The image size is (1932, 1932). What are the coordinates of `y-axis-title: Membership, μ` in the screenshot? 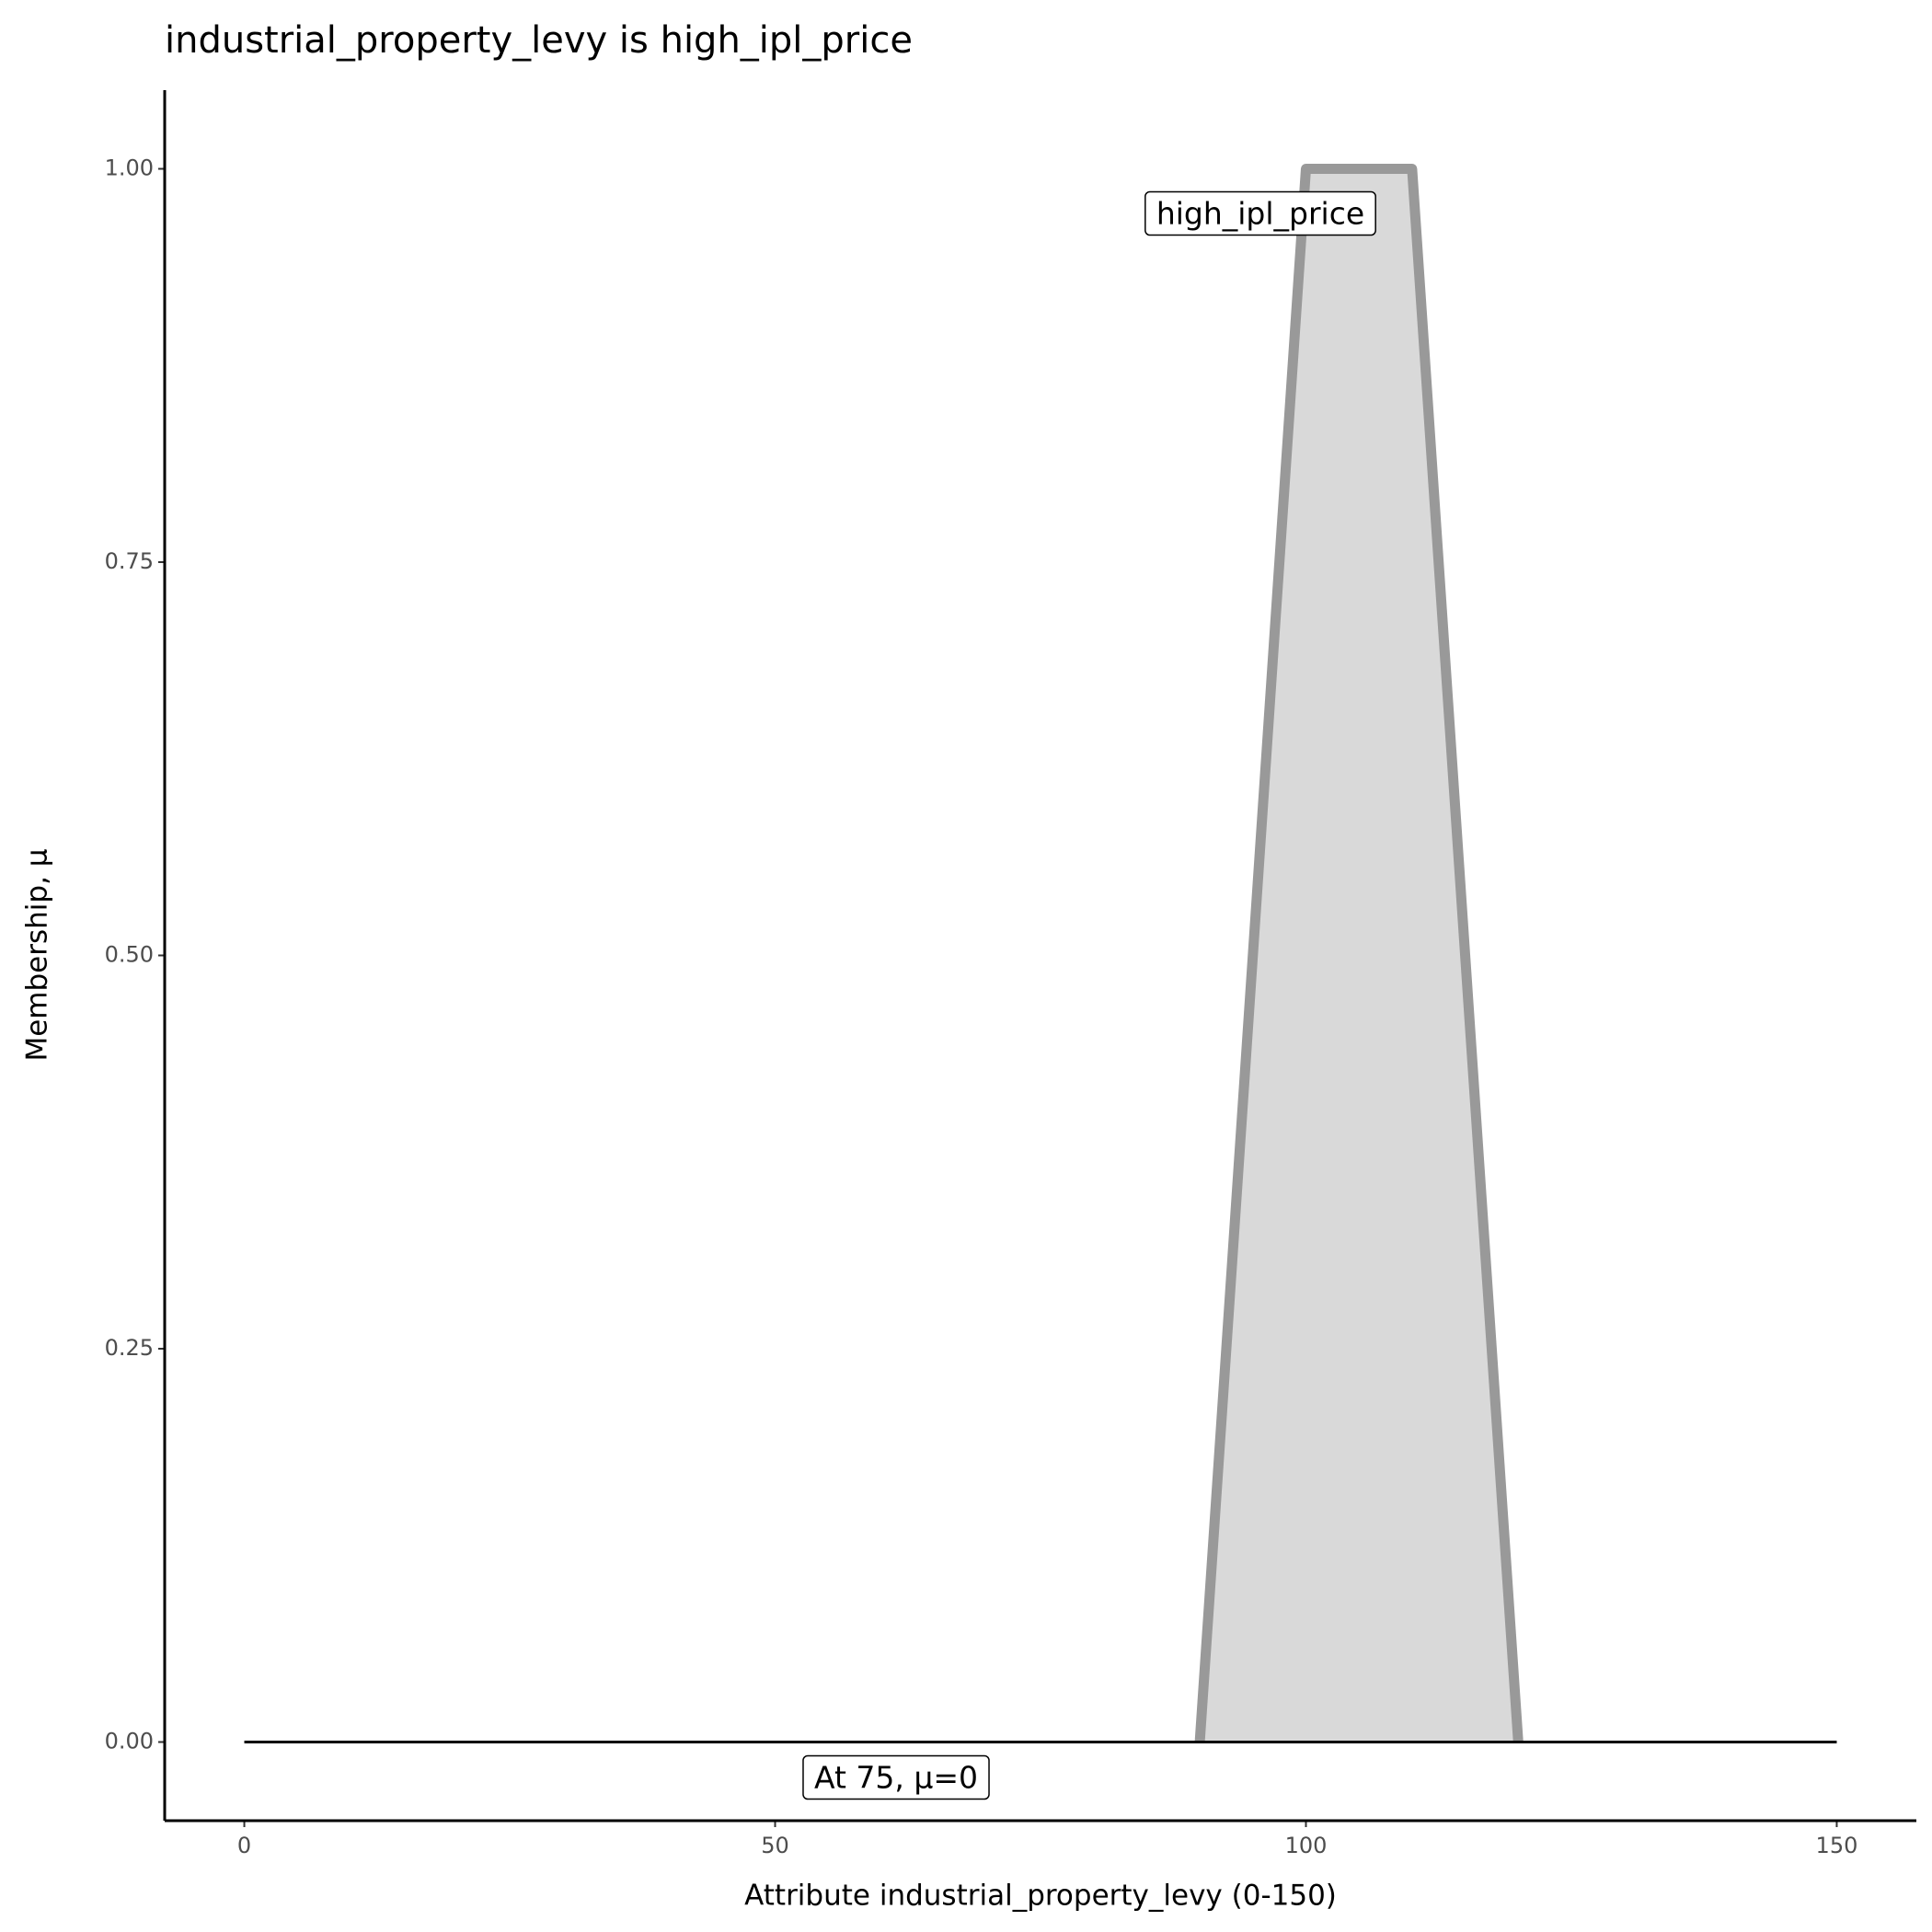 It's located at (37, 954).